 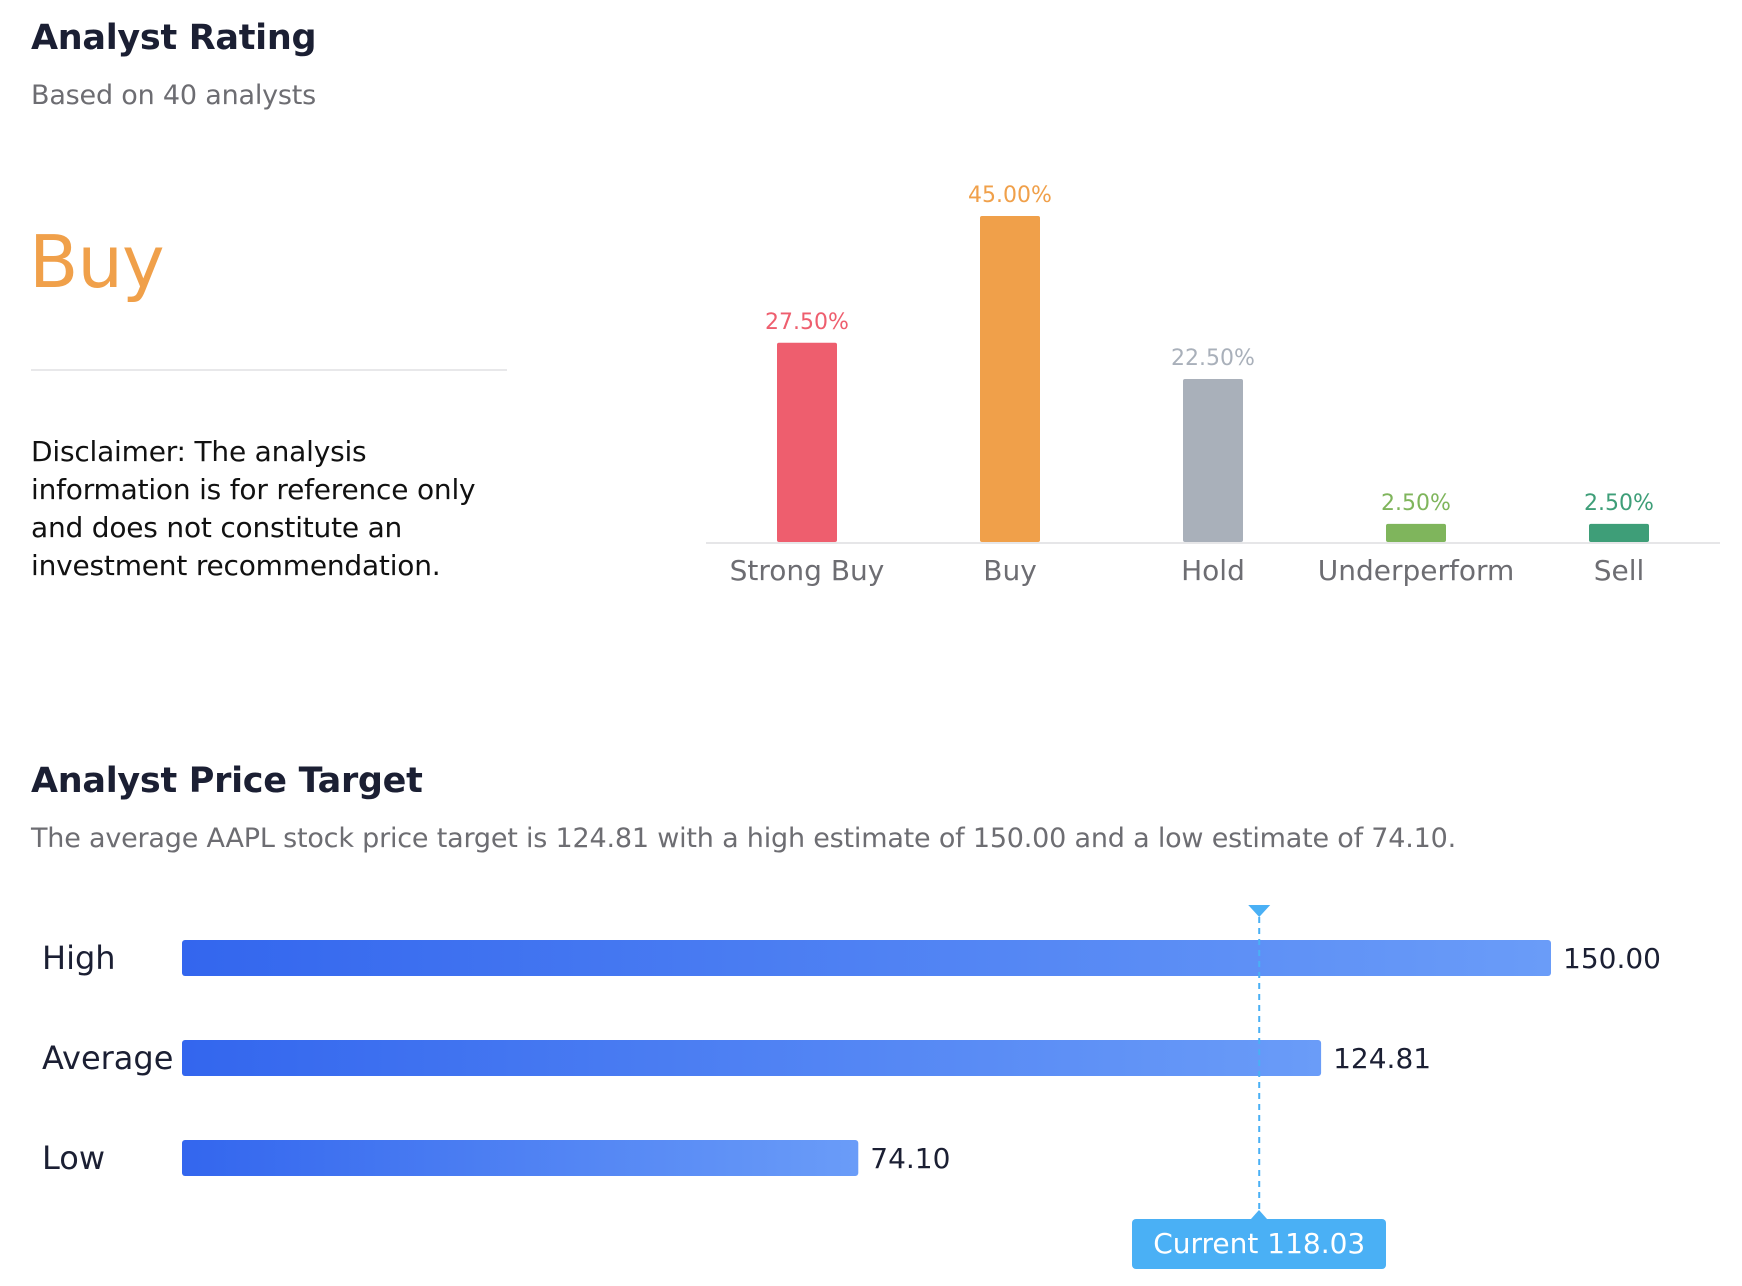 I want to click on bar-value-underperform: 2.50%, so click(x=1416, y=503).